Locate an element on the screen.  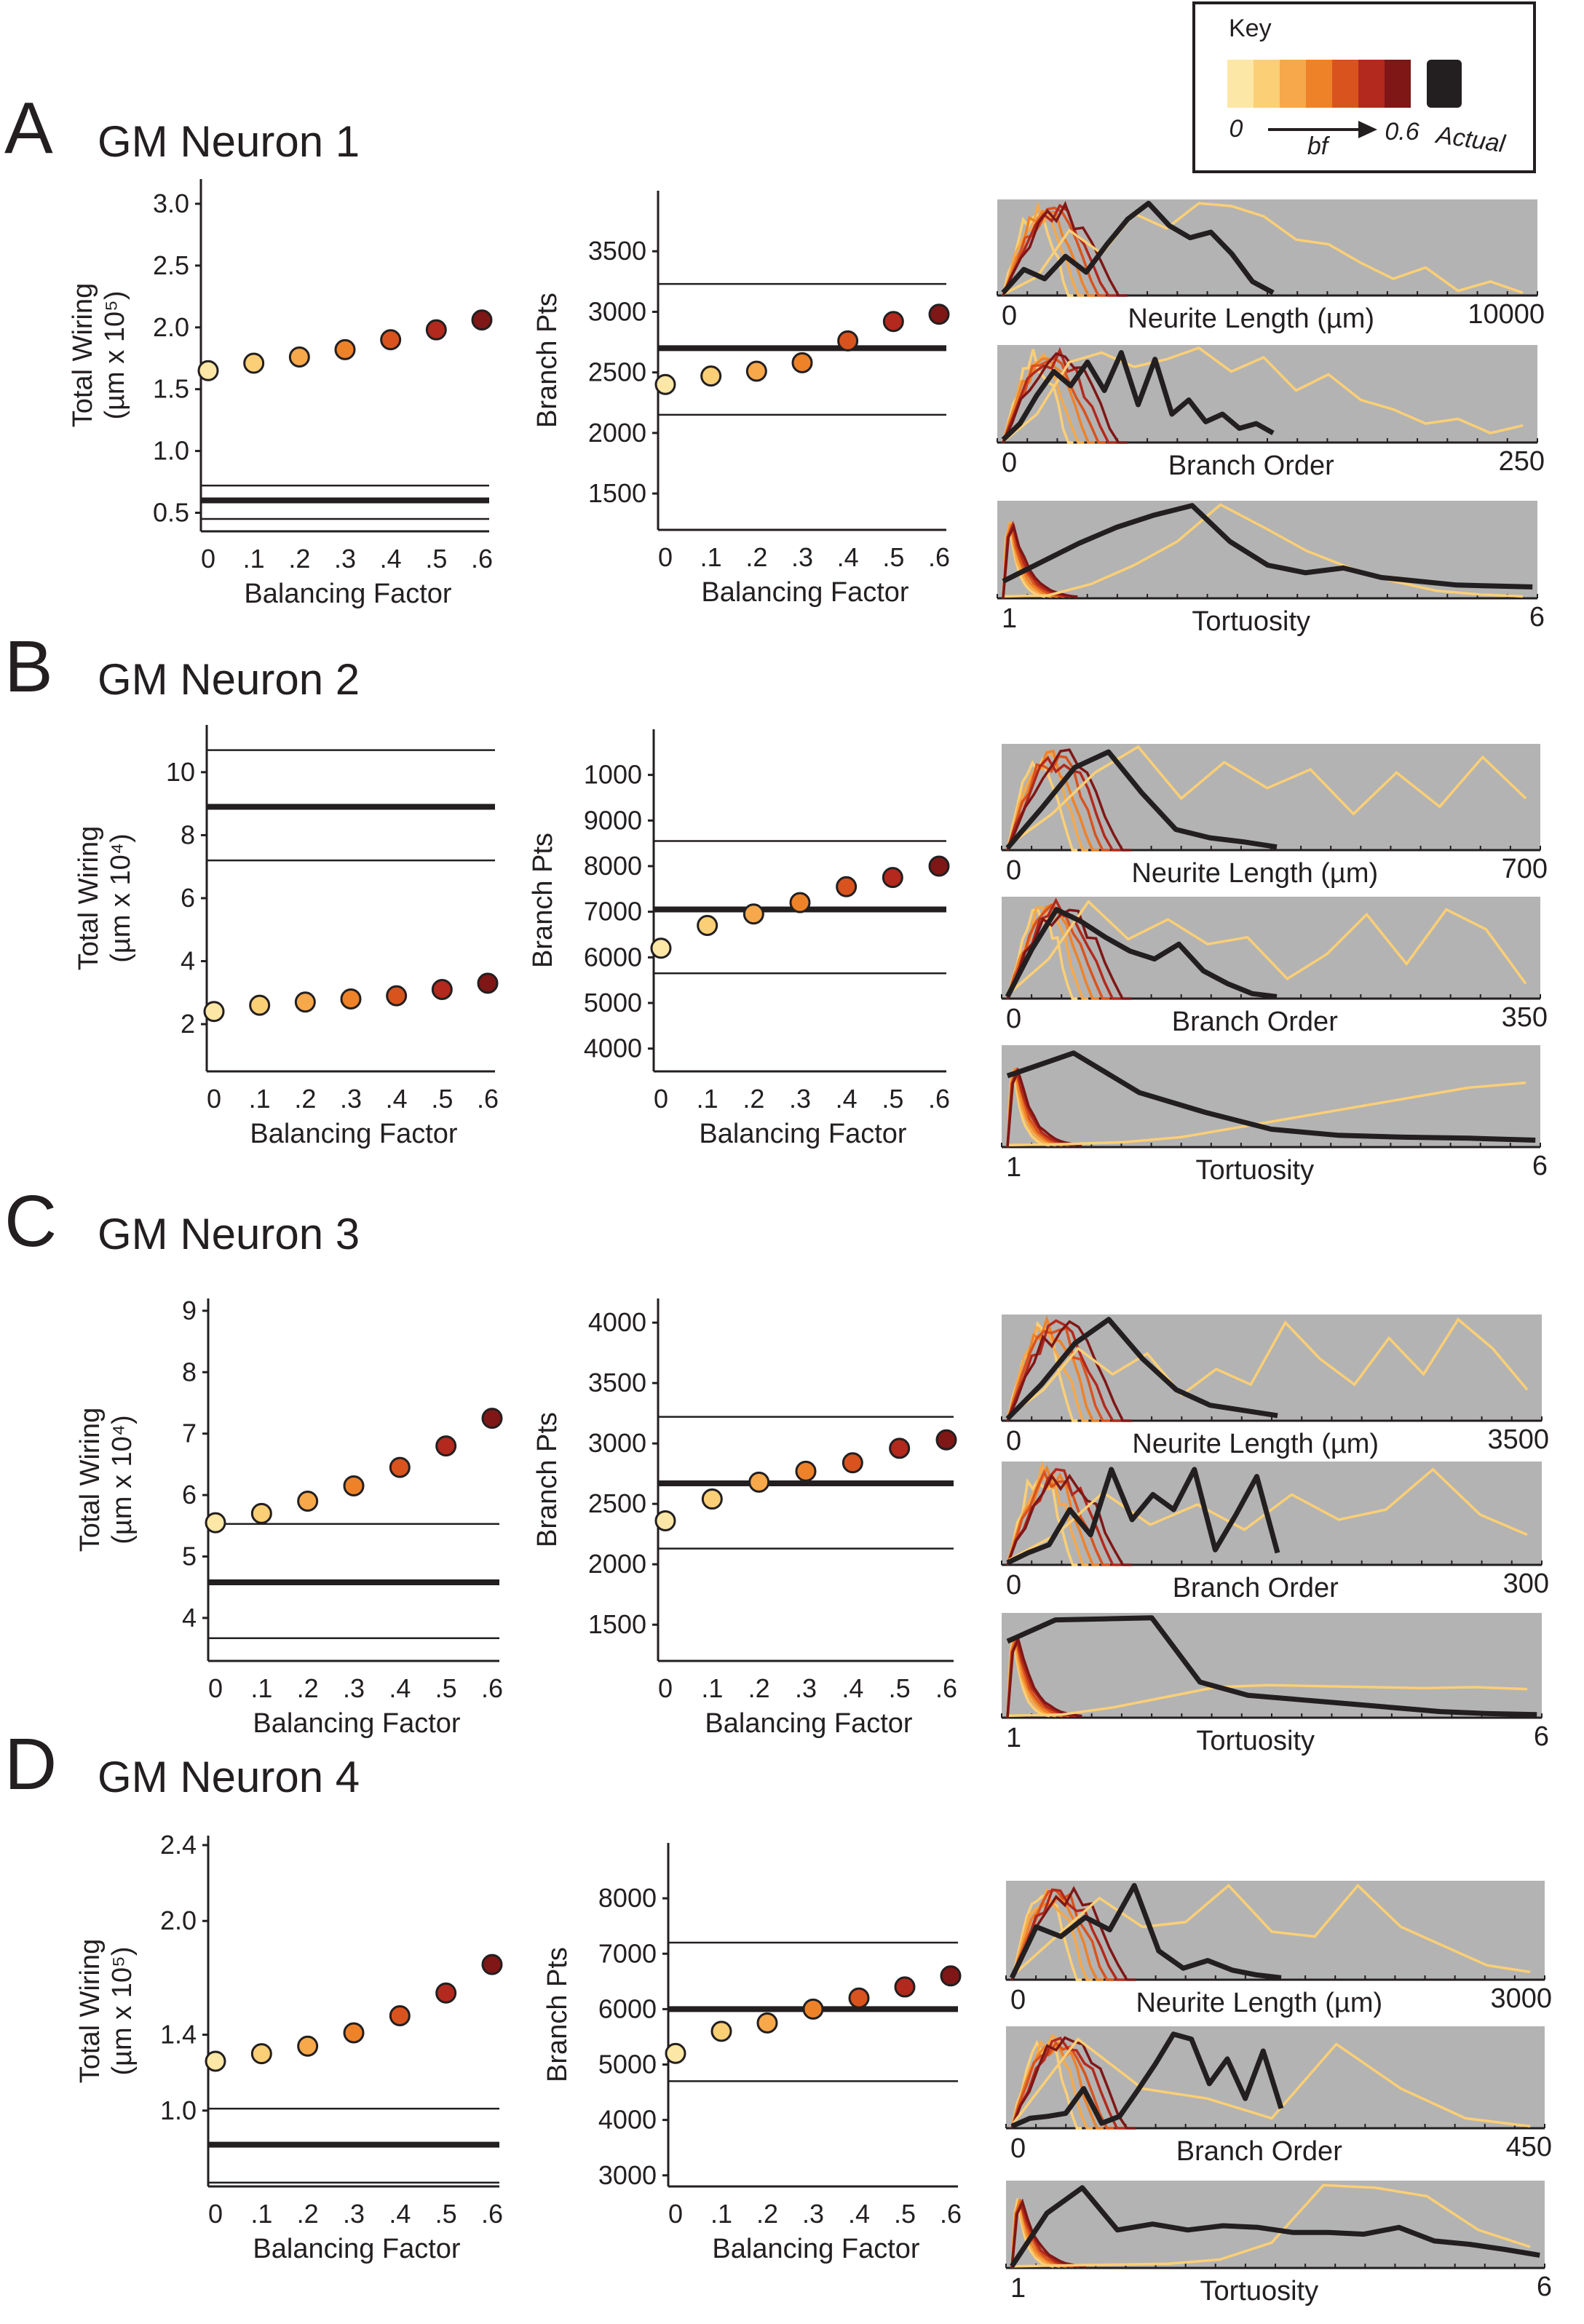
panel-letter: A is located at coordinates (28, 128).